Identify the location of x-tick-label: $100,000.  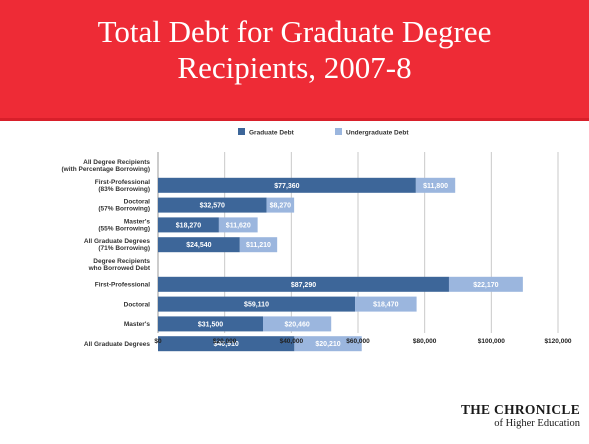
(491, 341).